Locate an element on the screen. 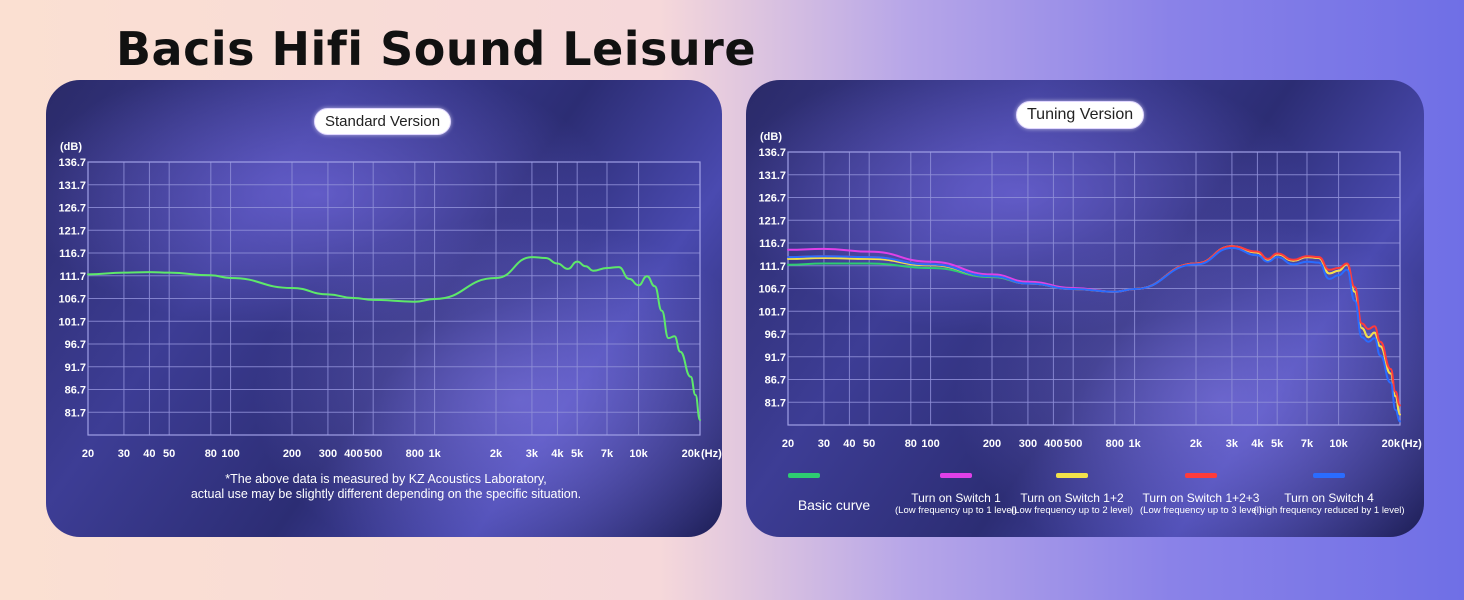  legend-label: Turn on Switch 1 is located at coordinates (956, 498).